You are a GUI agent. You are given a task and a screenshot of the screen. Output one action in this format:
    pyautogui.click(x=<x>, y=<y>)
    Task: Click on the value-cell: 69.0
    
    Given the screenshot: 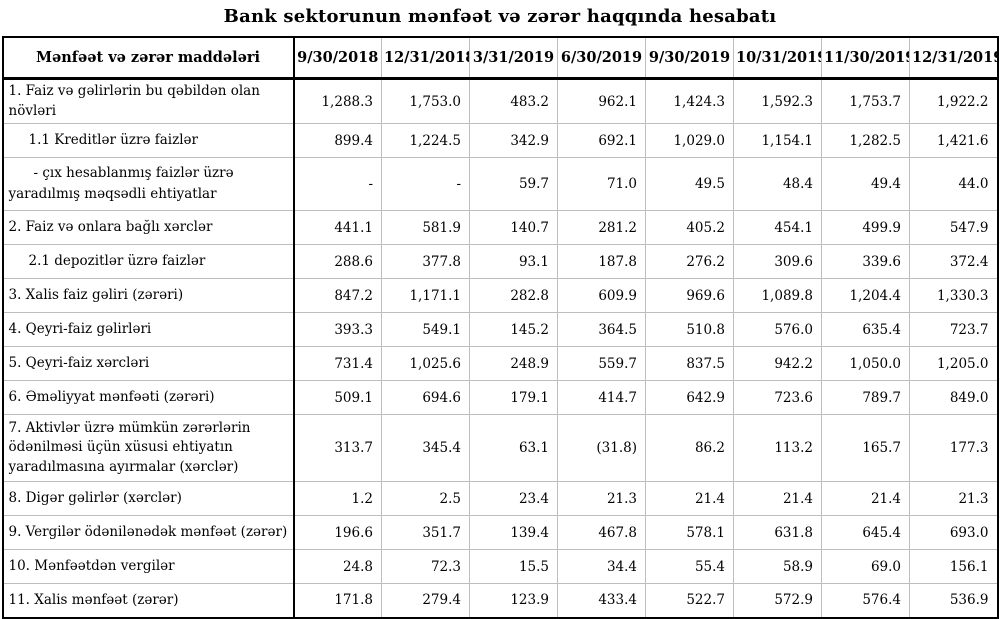 What is the action you would take?
    pyautogui.click(x=865, y=567)
    